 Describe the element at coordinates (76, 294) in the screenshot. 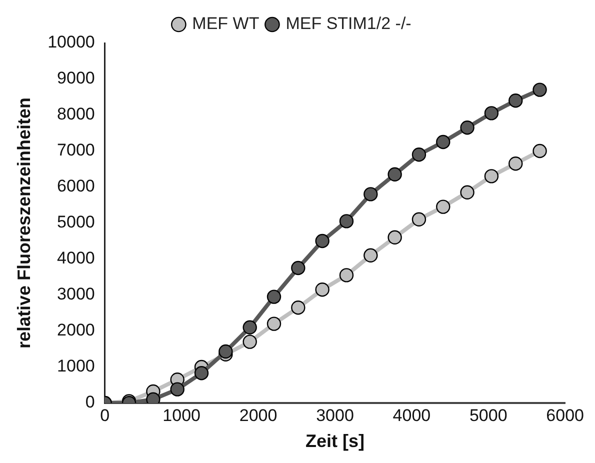

I see `y-tick-label: 3000` at that location.